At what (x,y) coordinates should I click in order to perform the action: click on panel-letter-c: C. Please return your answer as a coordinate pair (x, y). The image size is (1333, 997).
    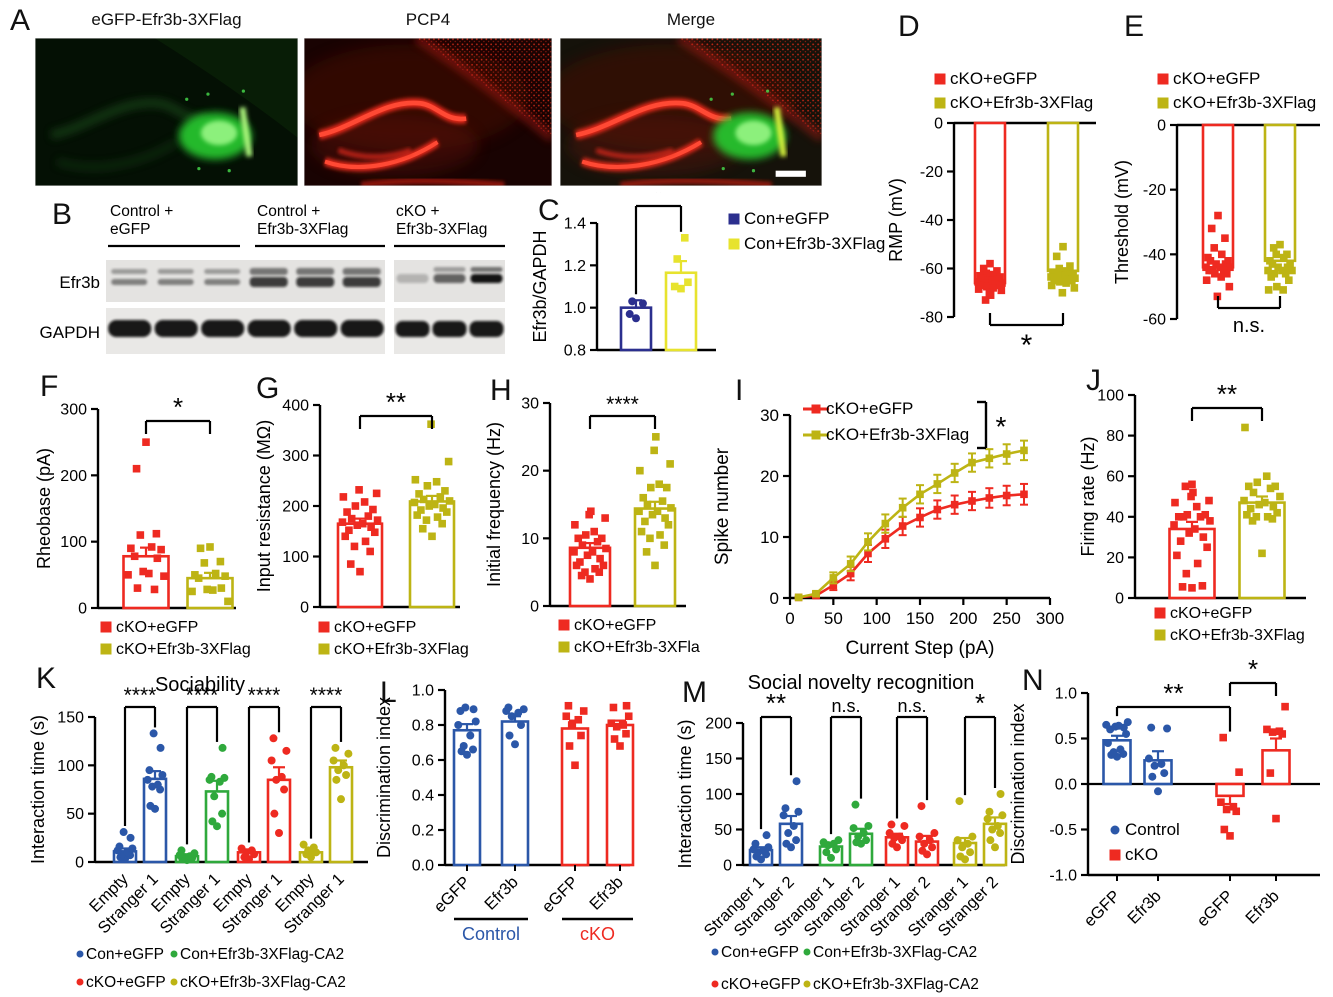
    Looking at the image, I should click on (549, 210).